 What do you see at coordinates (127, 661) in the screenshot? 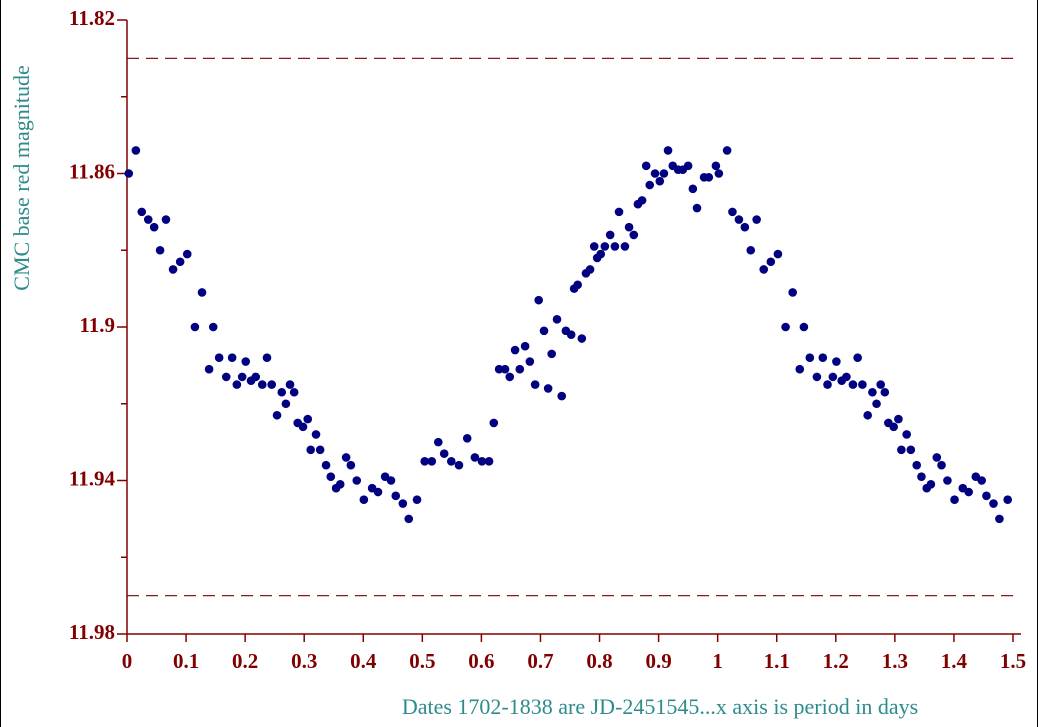
I see `x-tick-label: 0` at bounding box center [127, 661].